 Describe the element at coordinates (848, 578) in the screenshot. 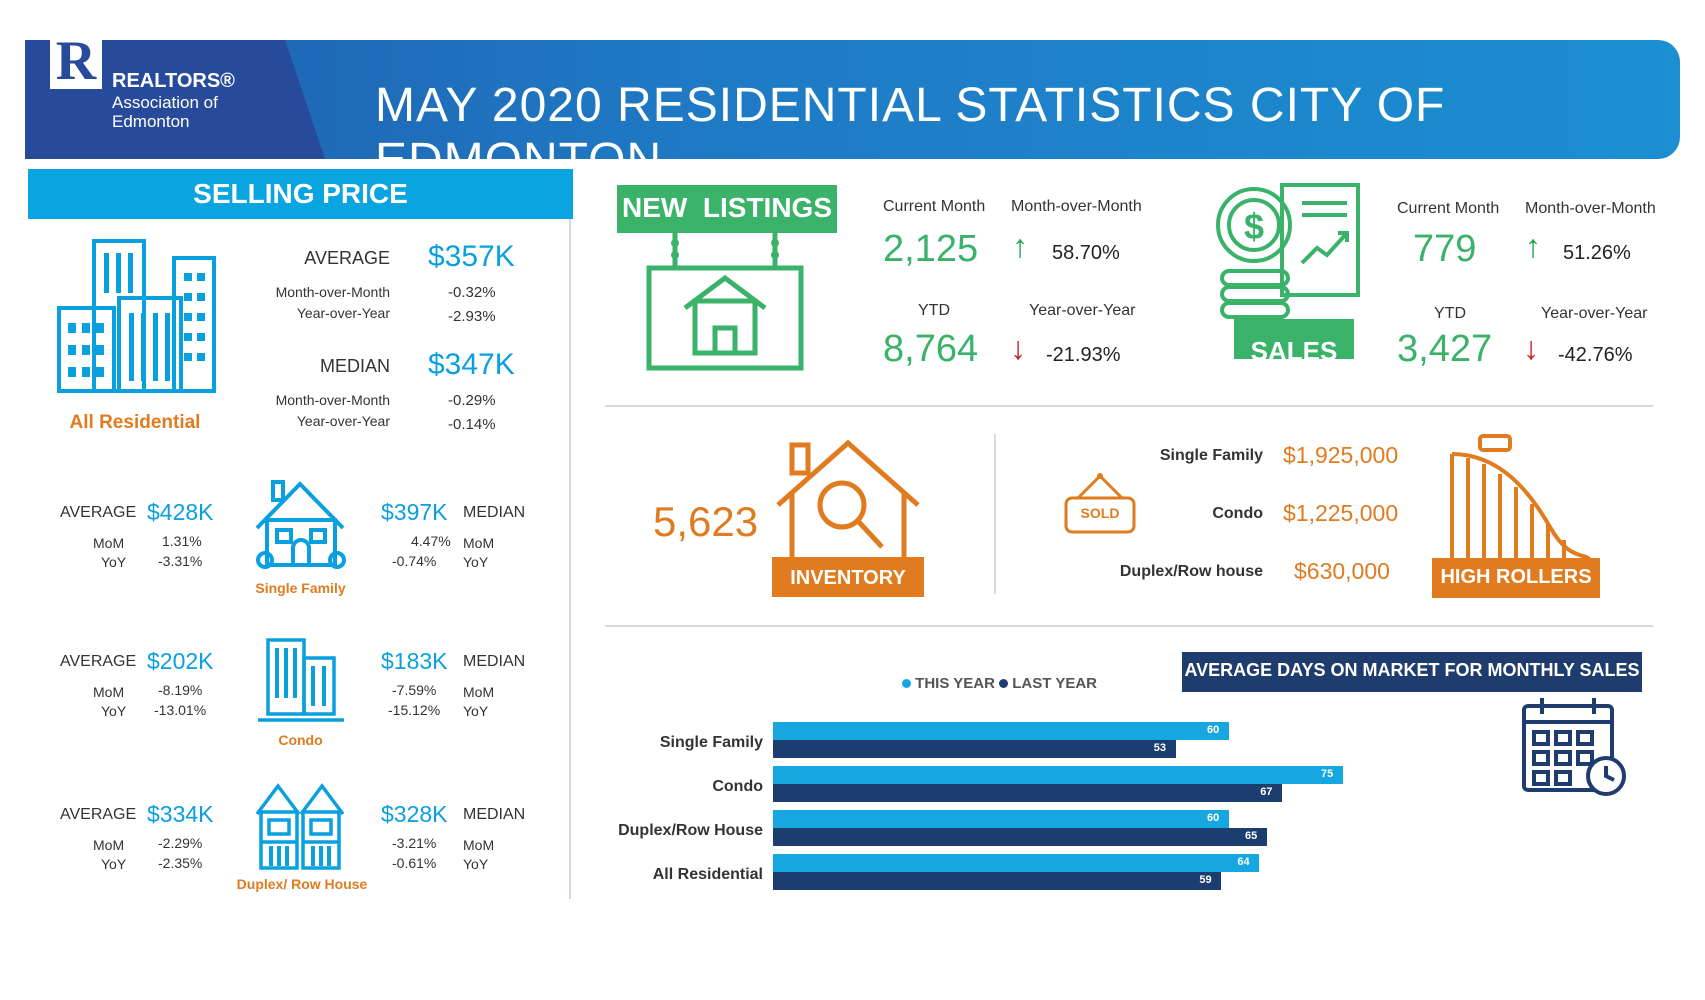

I see `inventory-title: INVENTORY` at that location.